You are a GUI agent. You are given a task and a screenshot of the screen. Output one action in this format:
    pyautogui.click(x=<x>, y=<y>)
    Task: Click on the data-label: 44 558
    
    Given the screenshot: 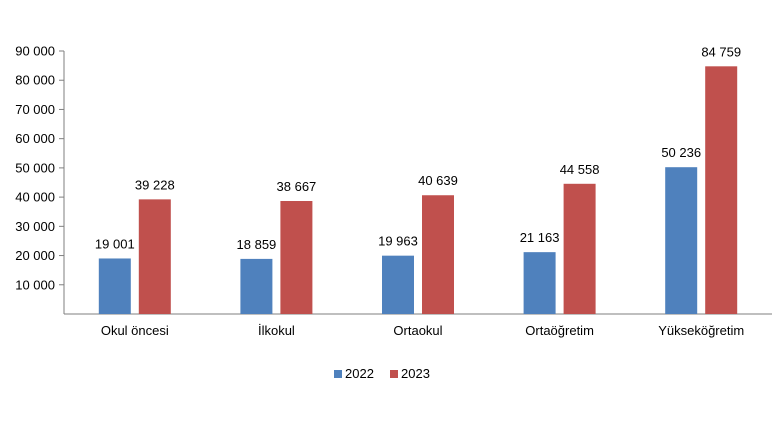 What is the action you would take?
    pyautogui.click(x=580, y=169)
    